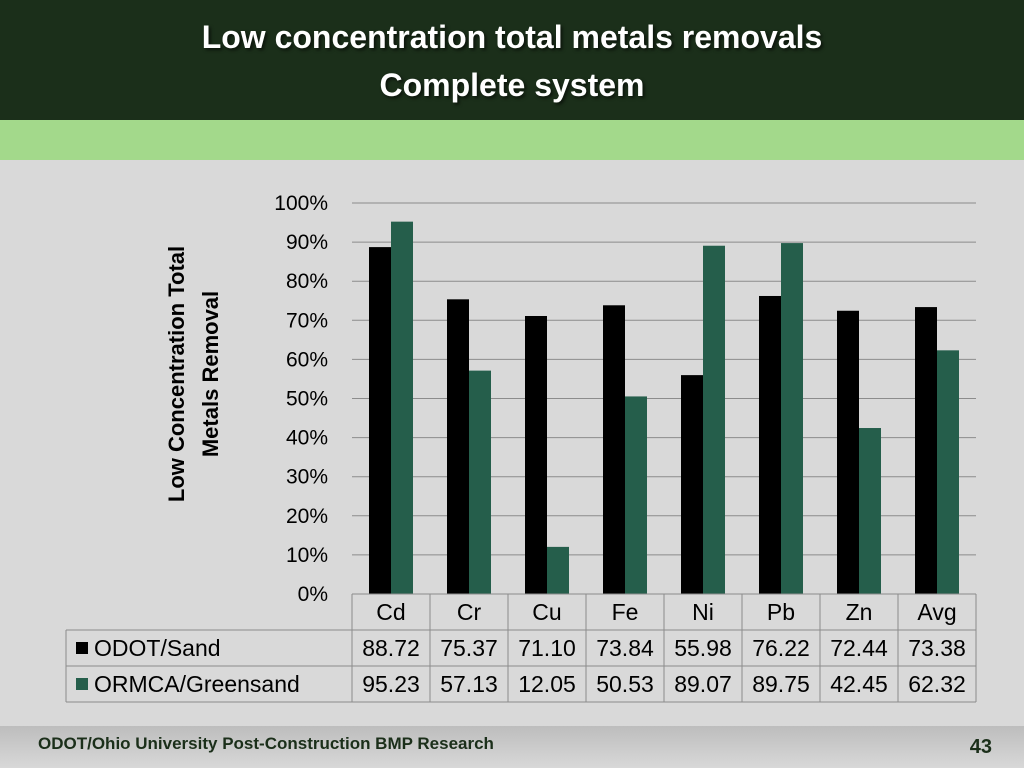  What do you see at coordinates (512, 140) in the screenshot?
I see `accent-band` at bounding box center [512, 140].